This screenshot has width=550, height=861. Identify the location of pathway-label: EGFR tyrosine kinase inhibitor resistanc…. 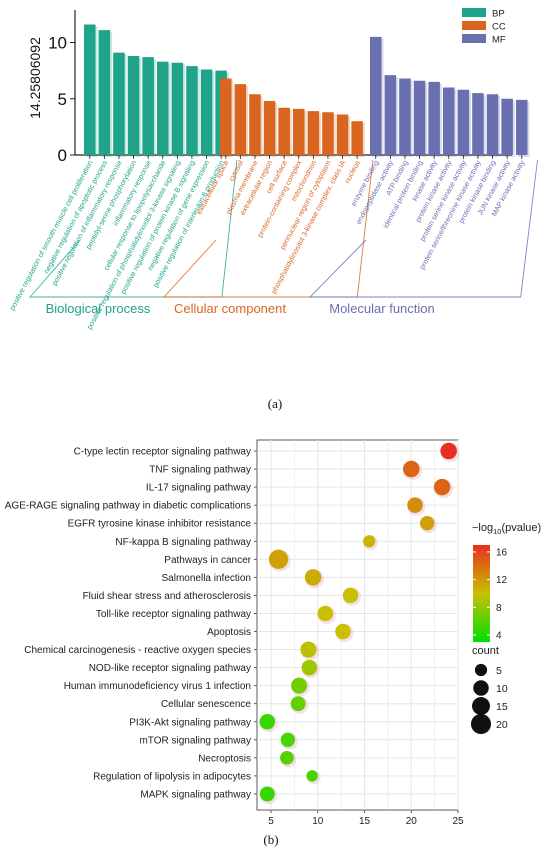
(160, 524).